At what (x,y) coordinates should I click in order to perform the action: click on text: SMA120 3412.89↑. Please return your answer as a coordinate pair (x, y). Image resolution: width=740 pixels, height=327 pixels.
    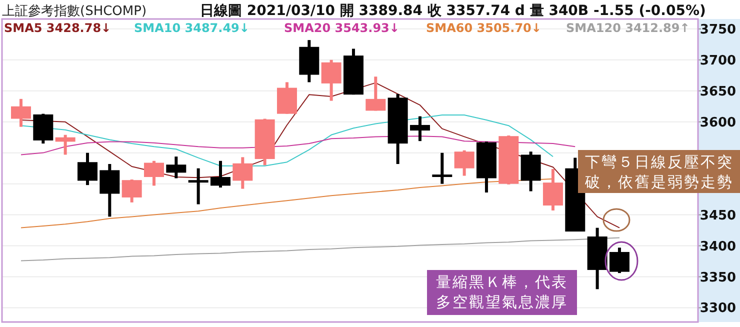
    Looking at the image, I should click on (628, 28).